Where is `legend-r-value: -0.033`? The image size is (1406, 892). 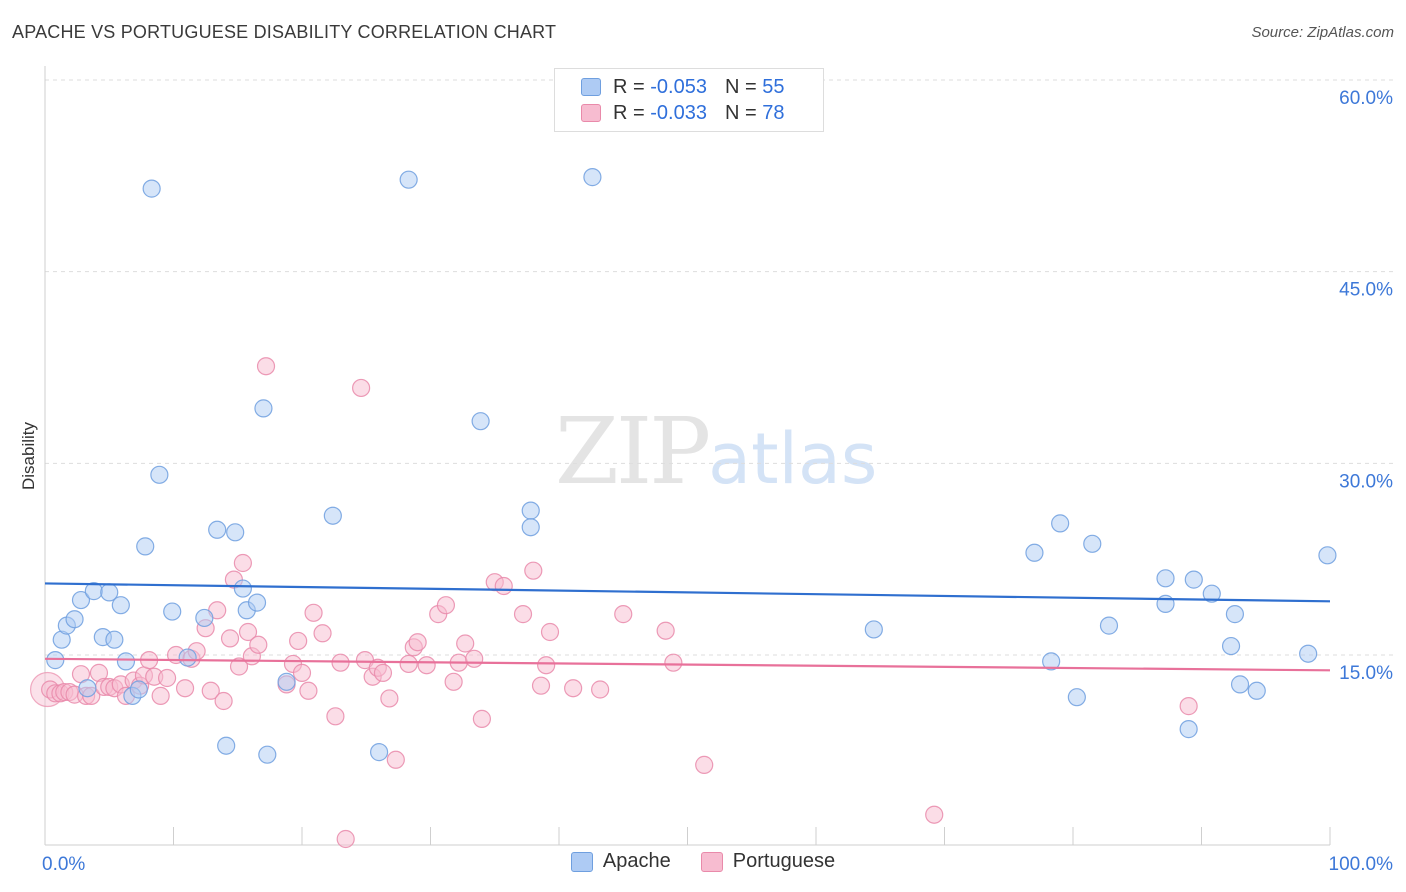 legend-r-value: -0.033 is located at coordinates (678, 112).